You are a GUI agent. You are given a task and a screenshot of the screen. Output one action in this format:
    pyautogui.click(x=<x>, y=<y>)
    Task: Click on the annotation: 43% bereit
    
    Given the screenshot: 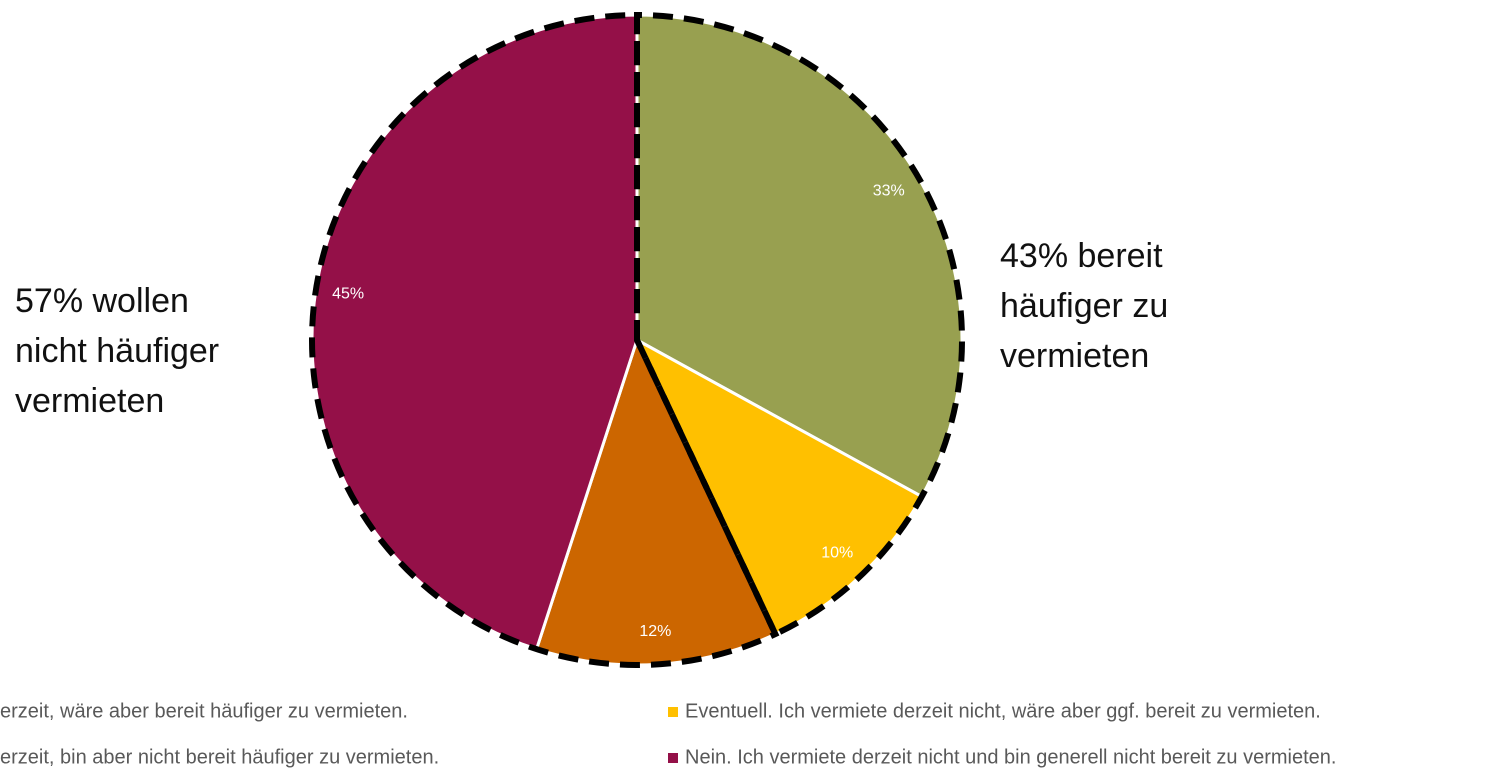 What is the action you would take?
    pyautogui.click(x=1081, y=256)
    